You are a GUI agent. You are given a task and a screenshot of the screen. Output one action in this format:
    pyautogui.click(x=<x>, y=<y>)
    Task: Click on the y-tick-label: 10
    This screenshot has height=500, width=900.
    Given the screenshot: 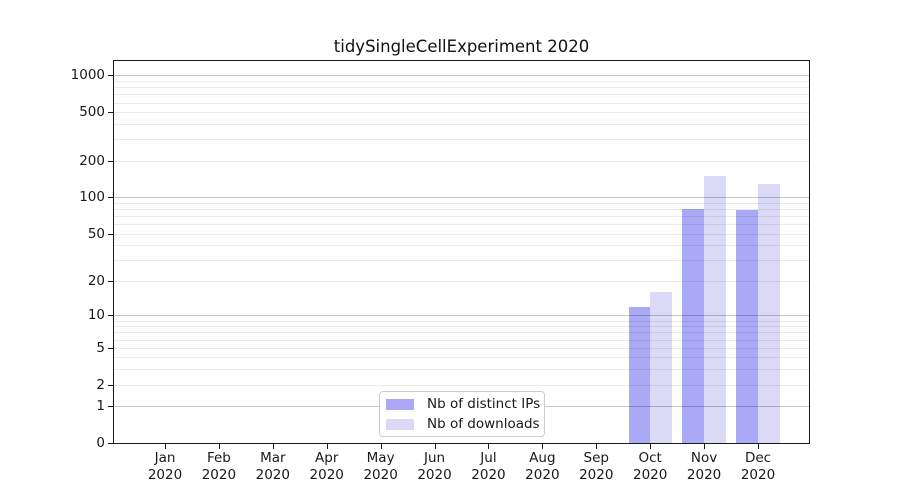 What is the action you would take?
    pyautogui.click(x=96, y=315)
    